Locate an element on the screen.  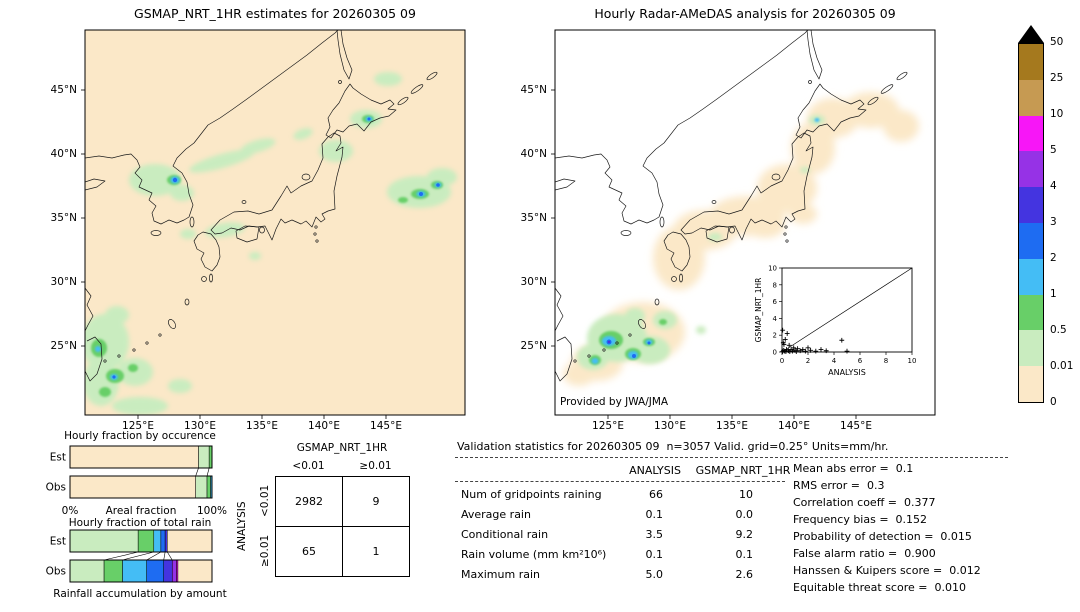
stat-row-label: Maximum rain is located at coordinates (500, 574).